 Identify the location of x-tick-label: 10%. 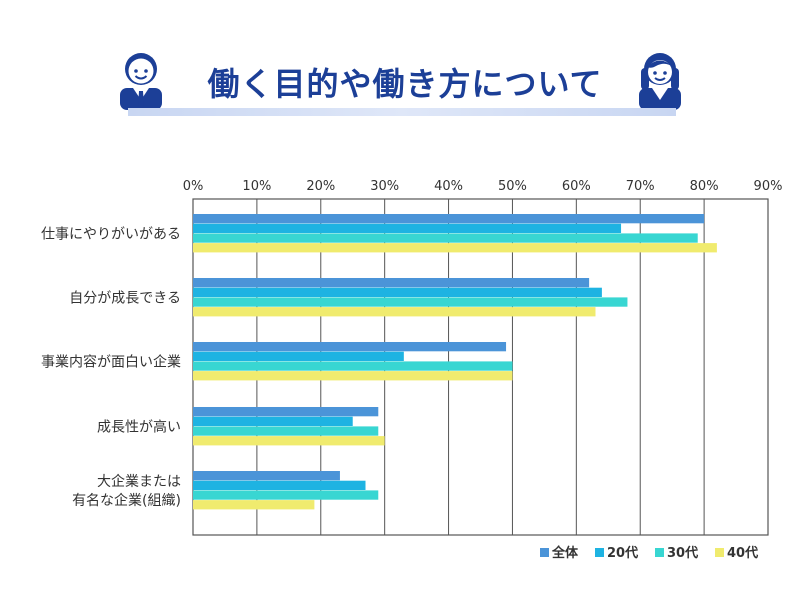
(256, 186).